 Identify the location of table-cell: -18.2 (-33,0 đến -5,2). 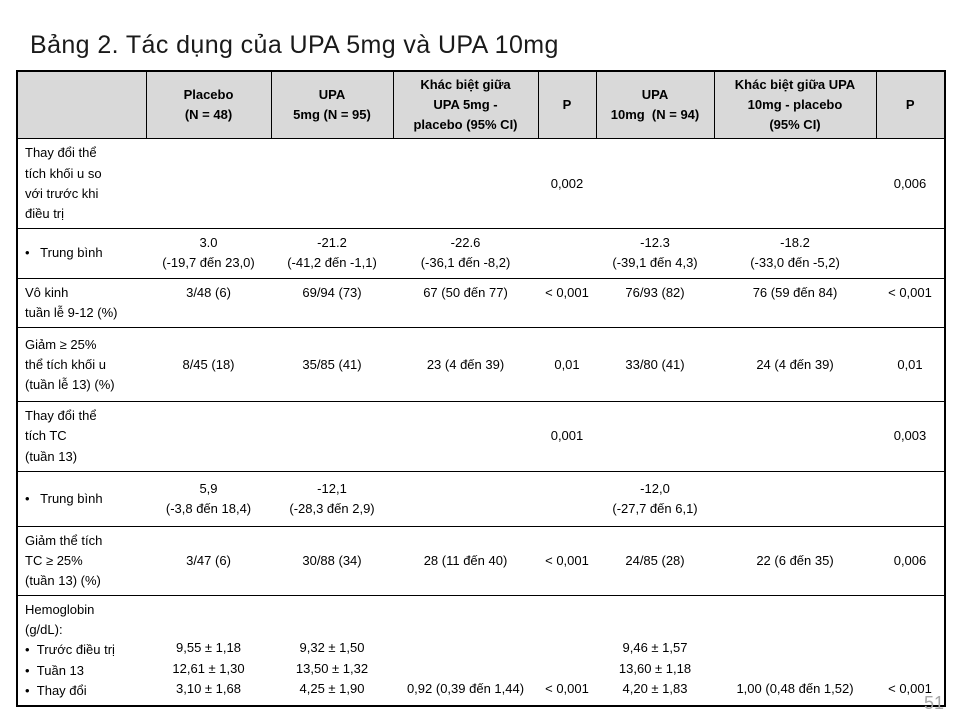
(795, 253).